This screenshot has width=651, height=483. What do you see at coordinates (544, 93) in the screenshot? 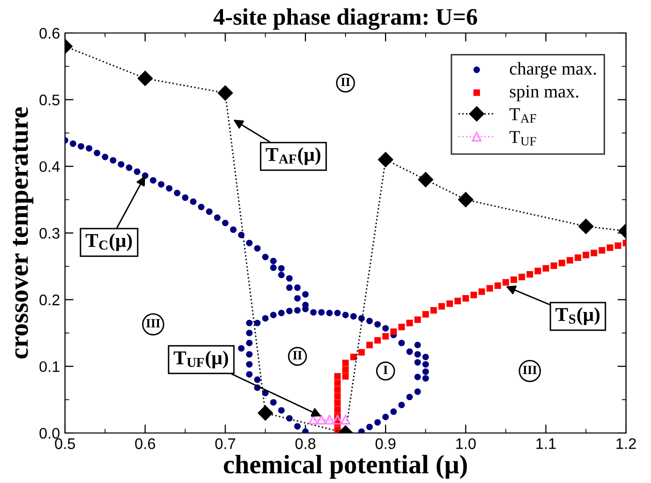
I see `legend-label: spin max.` at bounding box center [544, 93].